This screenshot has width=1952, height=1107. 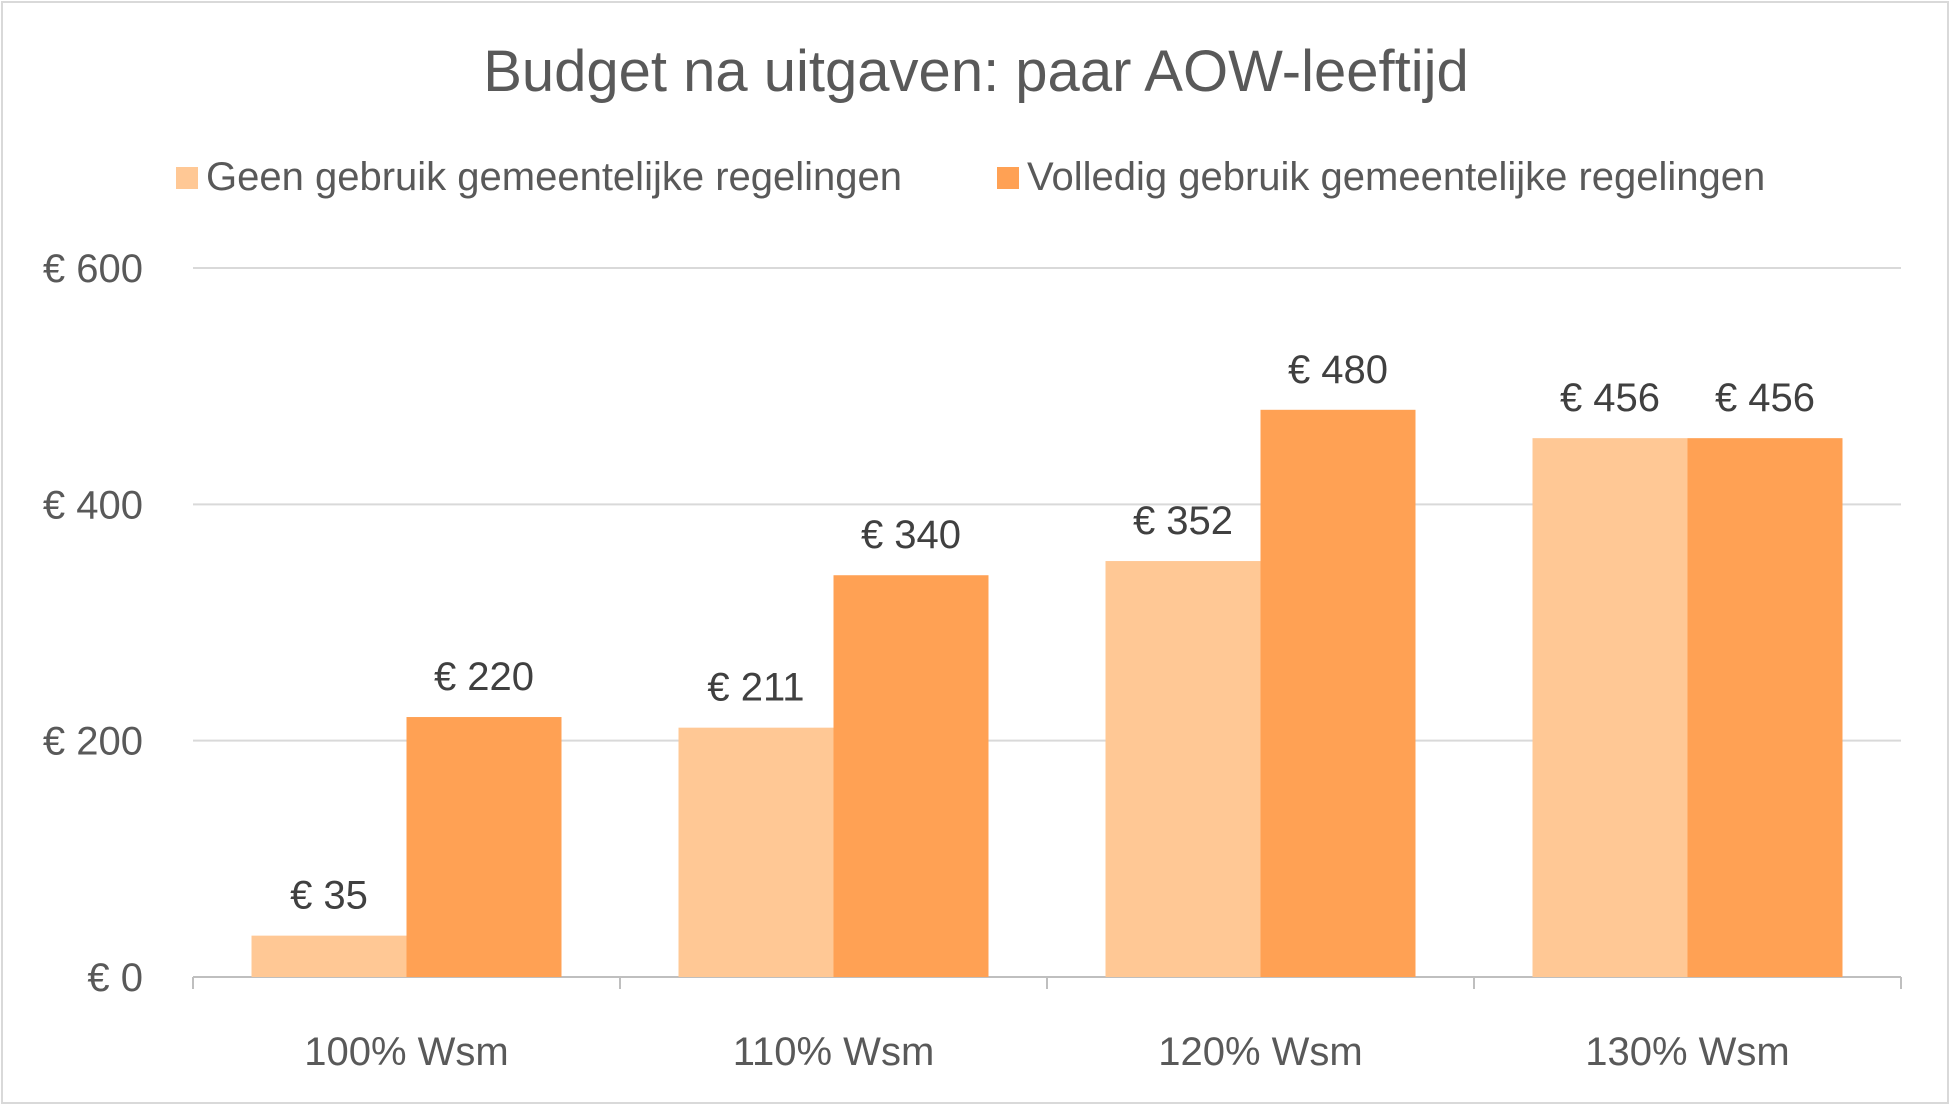 What do you see at coordinates (484, 677) in the screenshot?
I see `data-label: € 220` at bounding box center [484, 677].